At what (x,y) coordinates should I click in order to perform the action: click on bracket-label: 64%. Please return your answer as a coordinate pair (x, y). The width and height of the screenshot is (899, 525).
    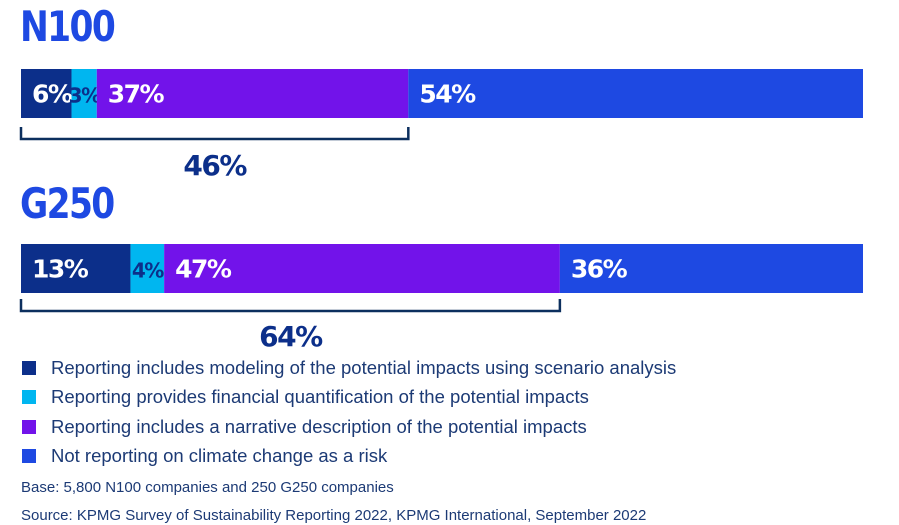
    Looking at the image, I should click on (291, 335).